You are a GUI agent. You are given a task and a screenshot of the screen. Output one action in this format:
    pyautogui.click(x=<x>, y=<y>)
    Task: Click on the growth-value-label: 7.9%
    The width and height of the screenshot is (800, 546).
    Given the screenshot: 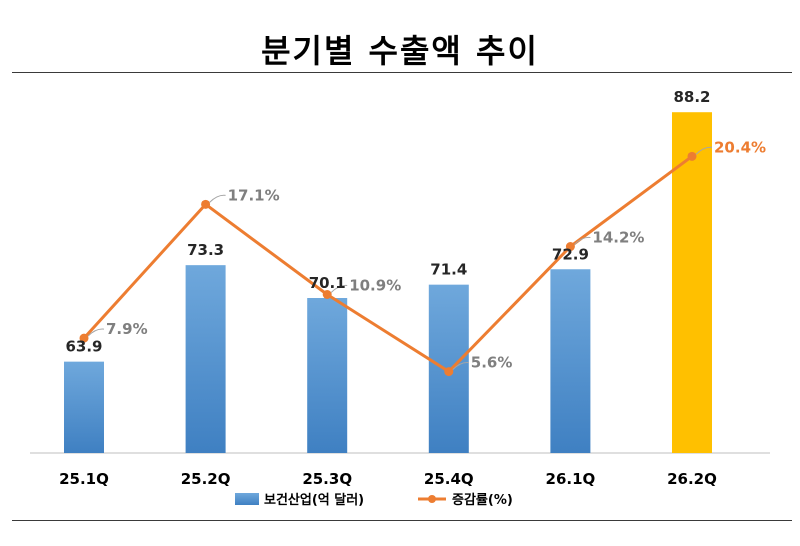 What is the action you would take?
    pyautogui.click(x=127, y=329)
    